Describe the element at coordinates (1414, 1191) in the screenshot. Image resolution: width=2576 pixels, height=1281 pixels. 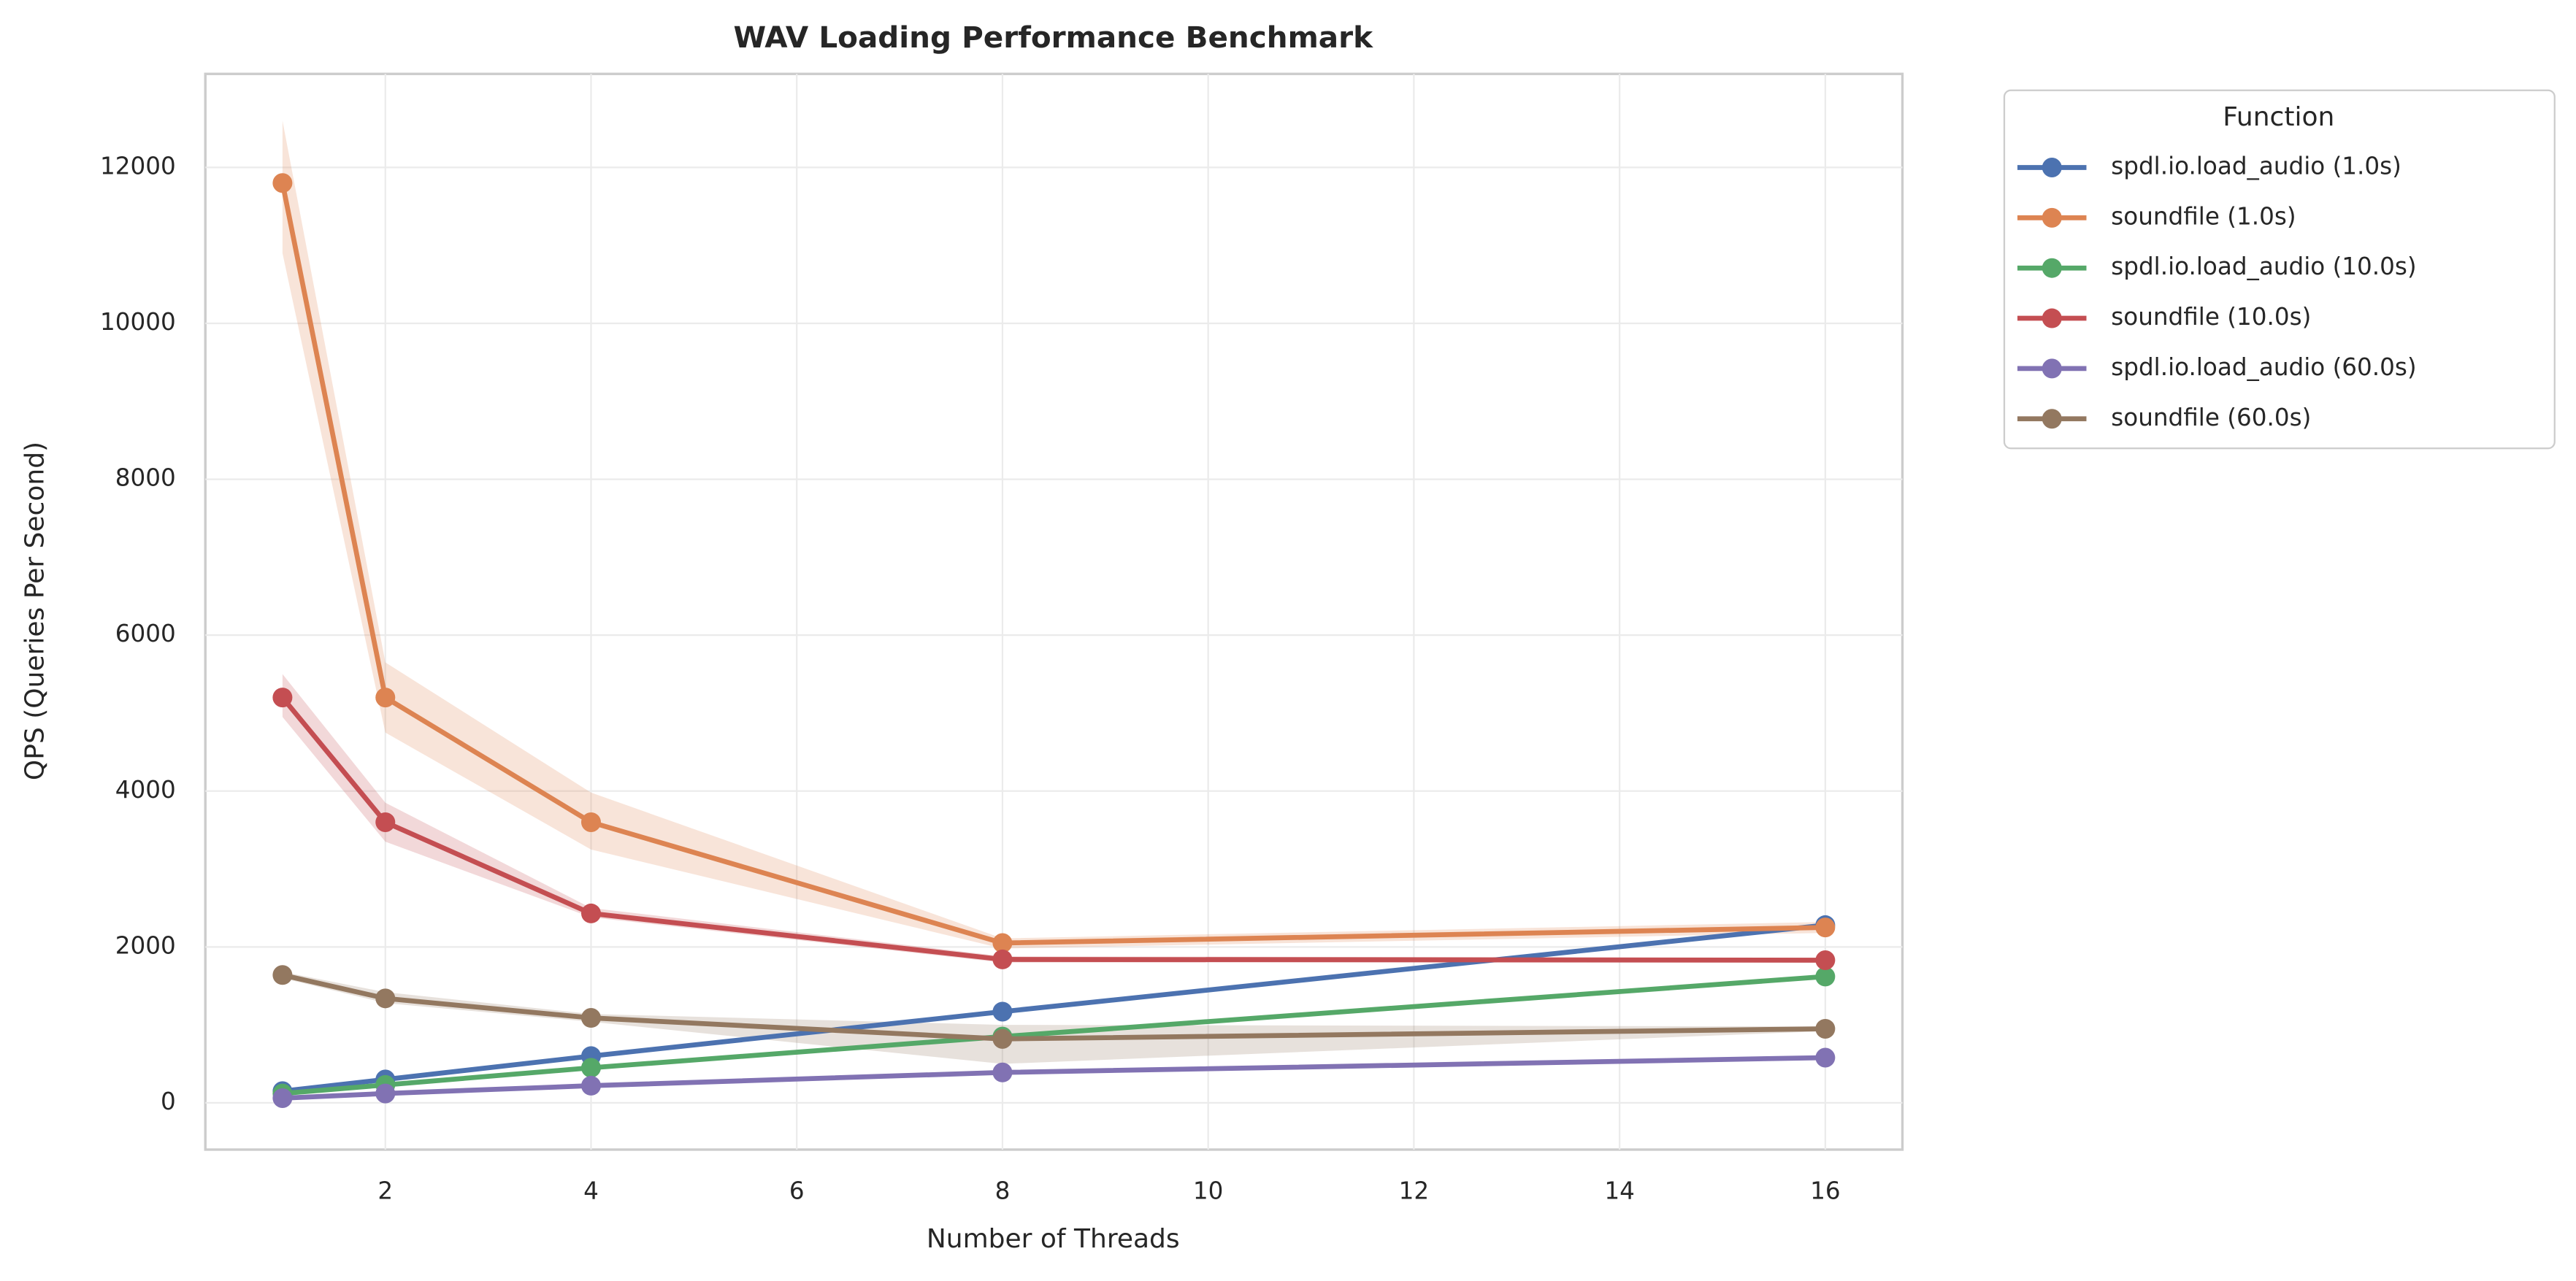
I see `x-tick-label: 12` at that location.